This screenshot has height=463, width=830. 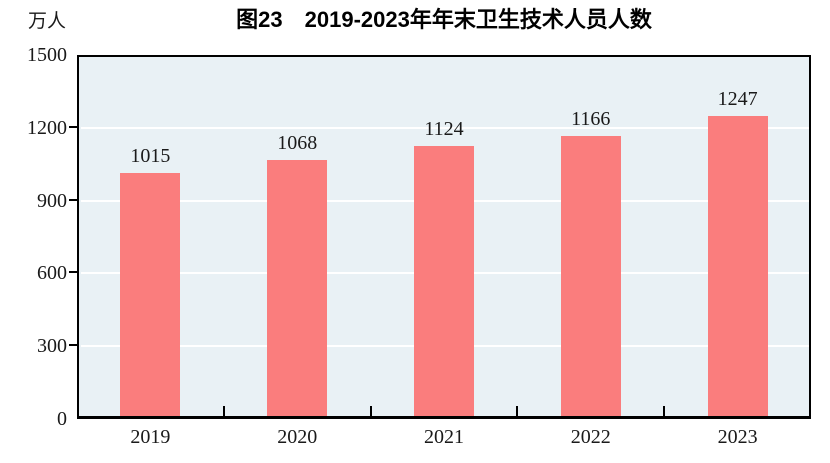 What do you see at coordinates (444, 19) in the screenshot?
I see `chart-title: 图23 2019-2023年年末卫生技术人员人数` at bounding box center [444, 19].